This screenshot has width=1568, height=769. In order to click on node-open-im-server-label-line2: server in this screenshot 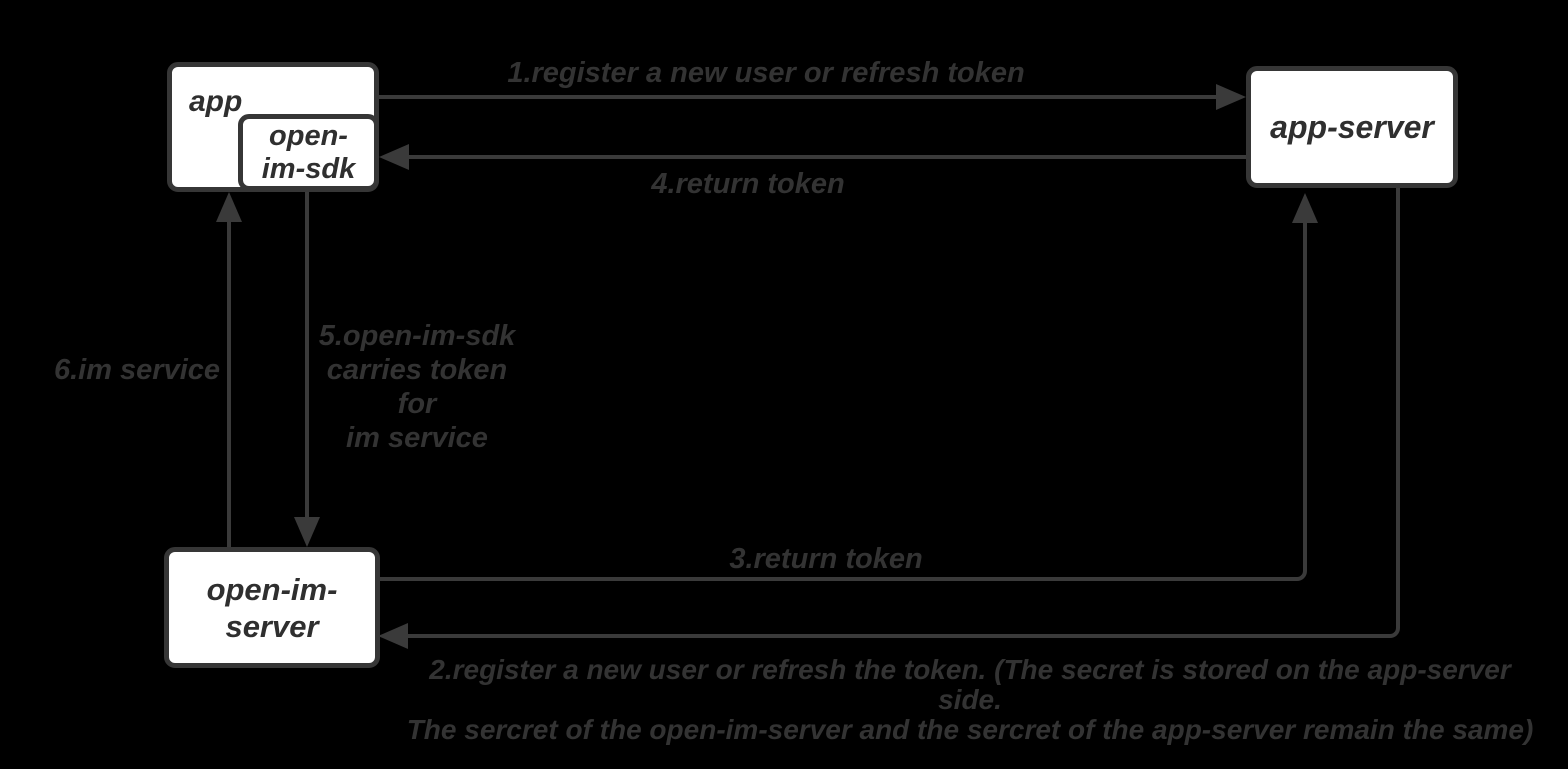, I will do `click(272, 626)`.